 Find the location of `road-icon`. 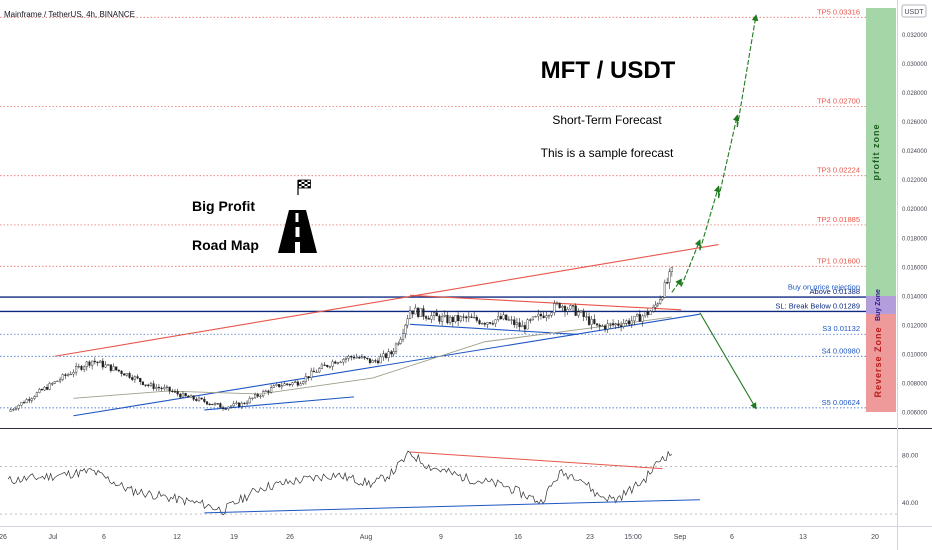

road-icon is located at coordinates (297, 231).